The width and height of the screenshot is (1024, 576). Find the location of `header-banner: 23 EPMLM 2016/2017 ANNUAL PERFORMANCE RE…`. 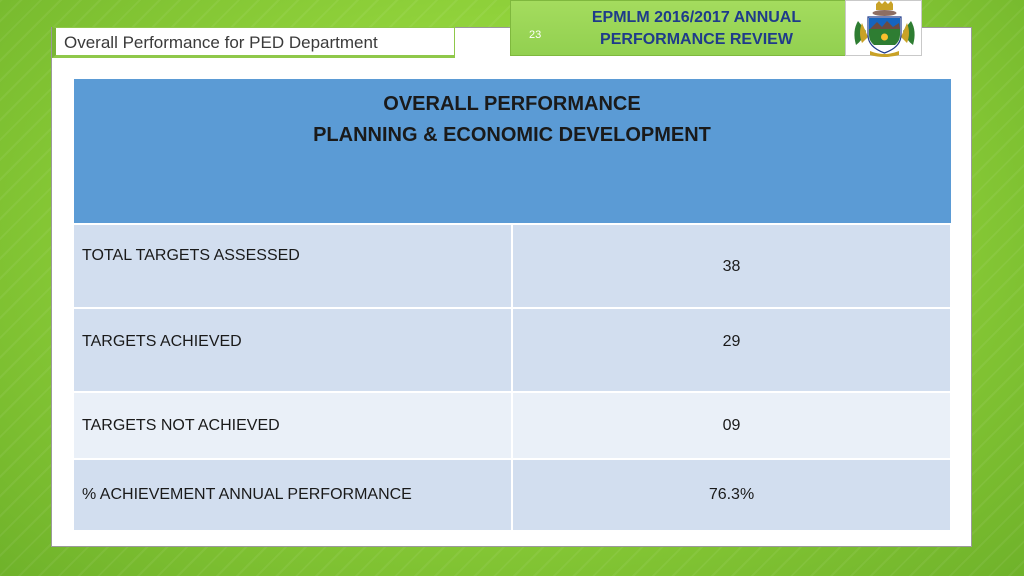

header-banner: 23 EPMLM 2016/2017 ANNUAL PERFORMANCE RE… is located at coordinates (678, 28).